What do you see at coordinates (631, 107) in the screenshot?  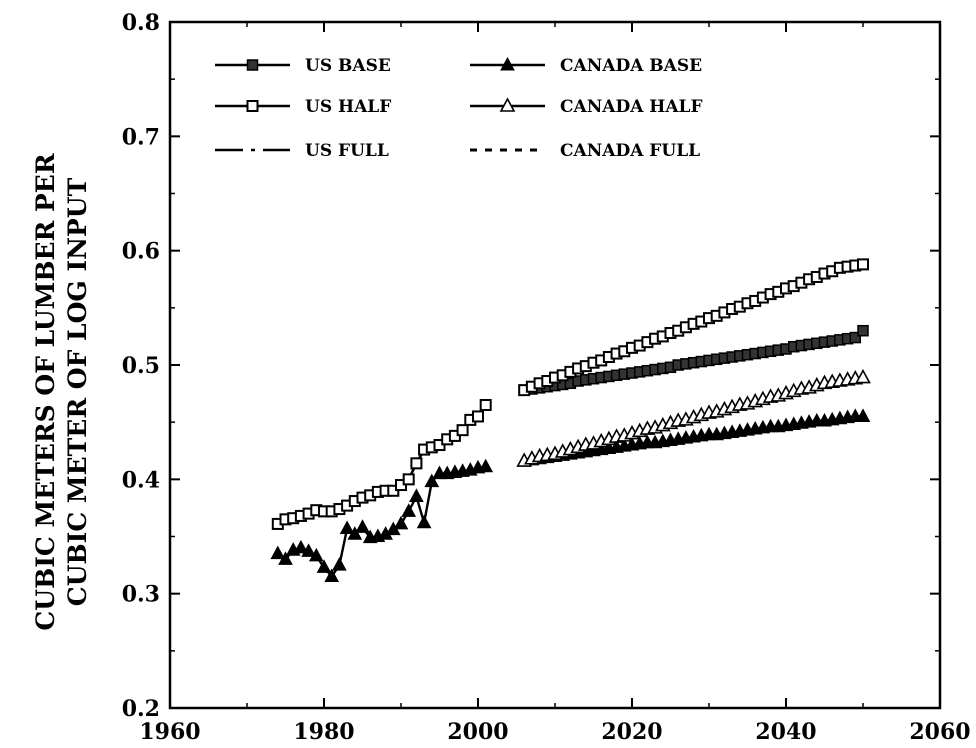 I see `legend-label: CANADA HALF` at bounding box center [631, 107].